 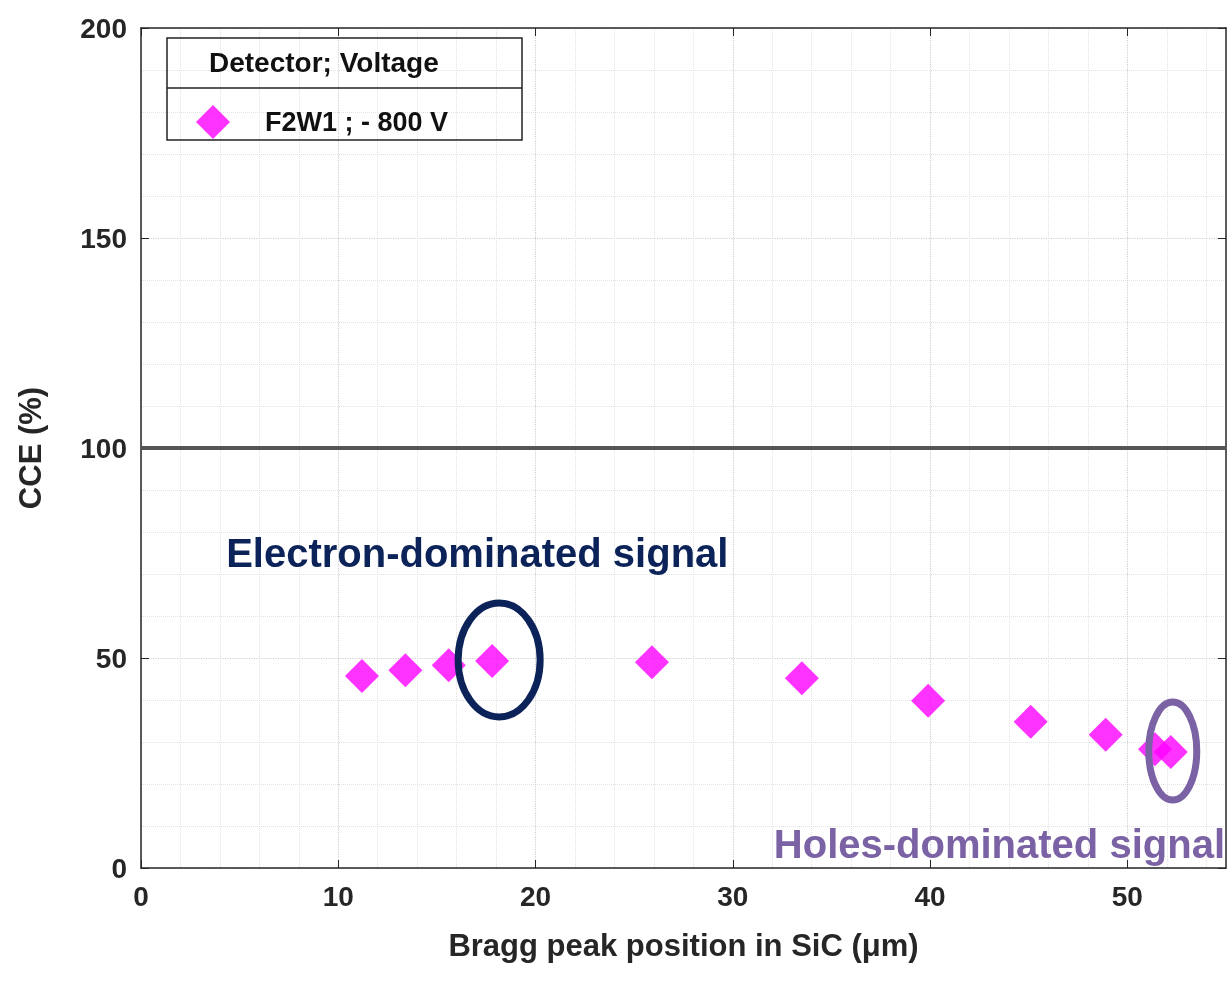 I want to click on legend-title: Detector; Voltage, so click(x=324, y=62).